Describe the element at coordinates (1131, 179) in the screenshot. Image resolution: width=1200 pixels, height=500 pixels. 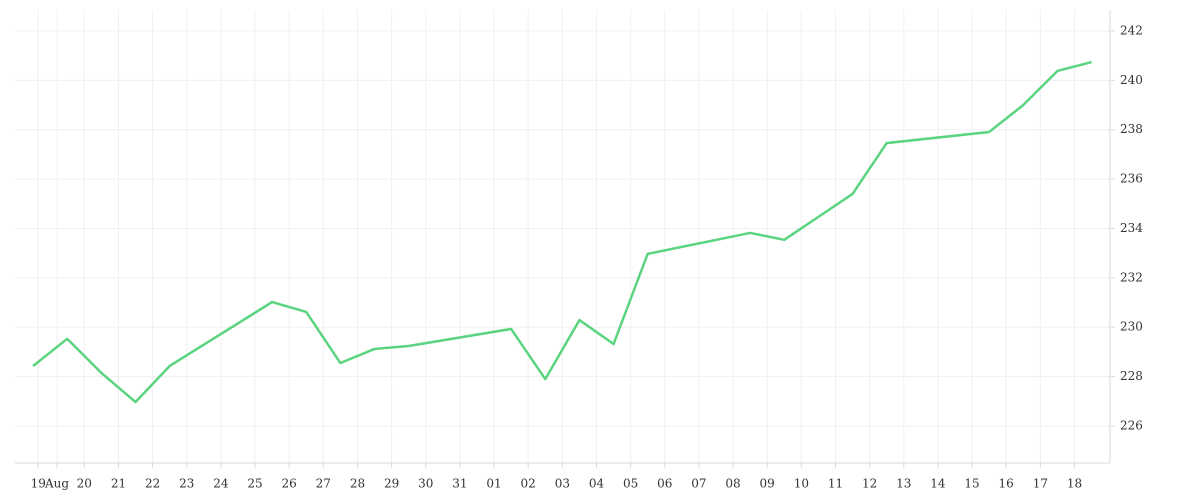
I see `y-tick-label: 236` at that location.